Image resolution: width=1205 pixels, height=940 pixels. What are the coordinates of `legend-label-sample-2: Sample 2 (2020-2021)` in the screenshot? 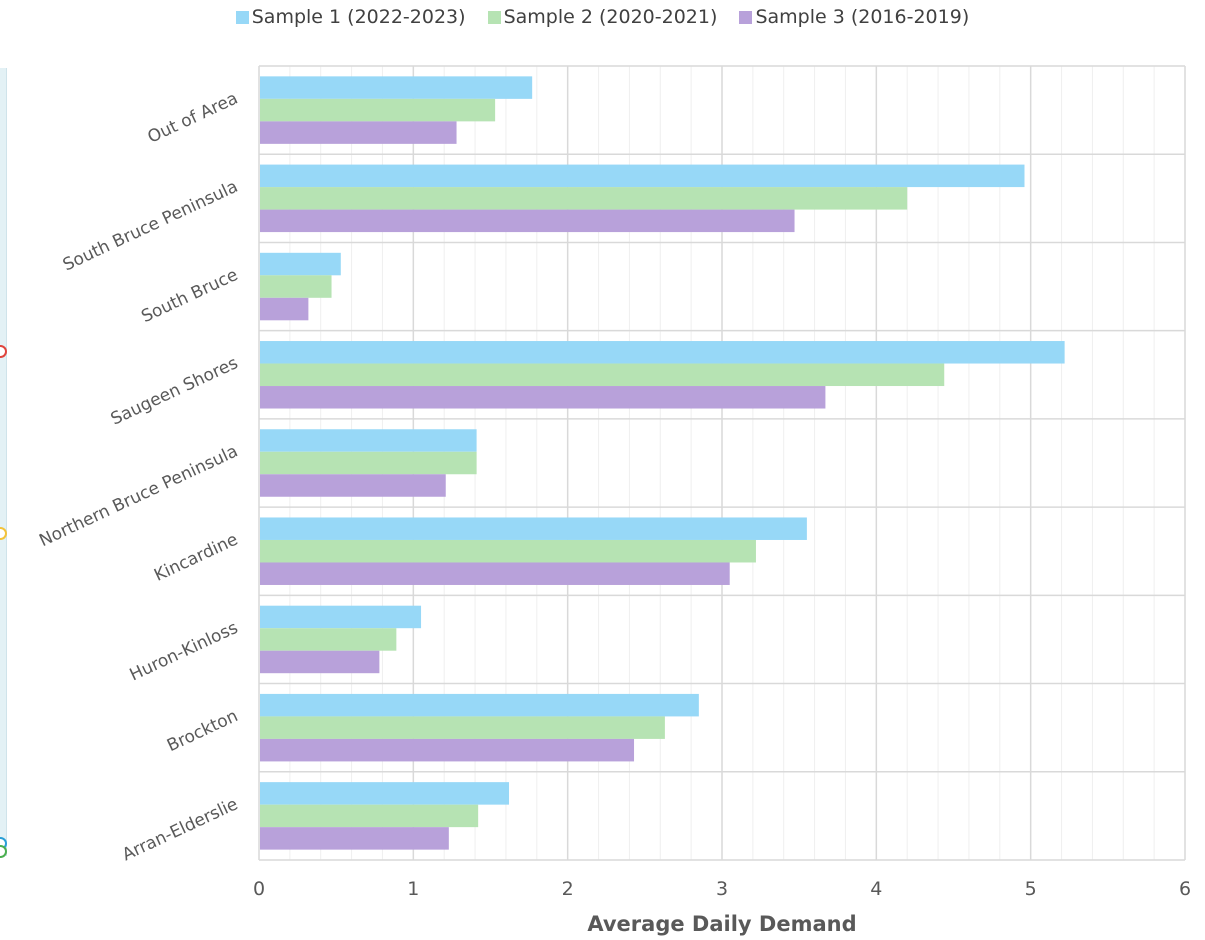 It's located at (610, 17).